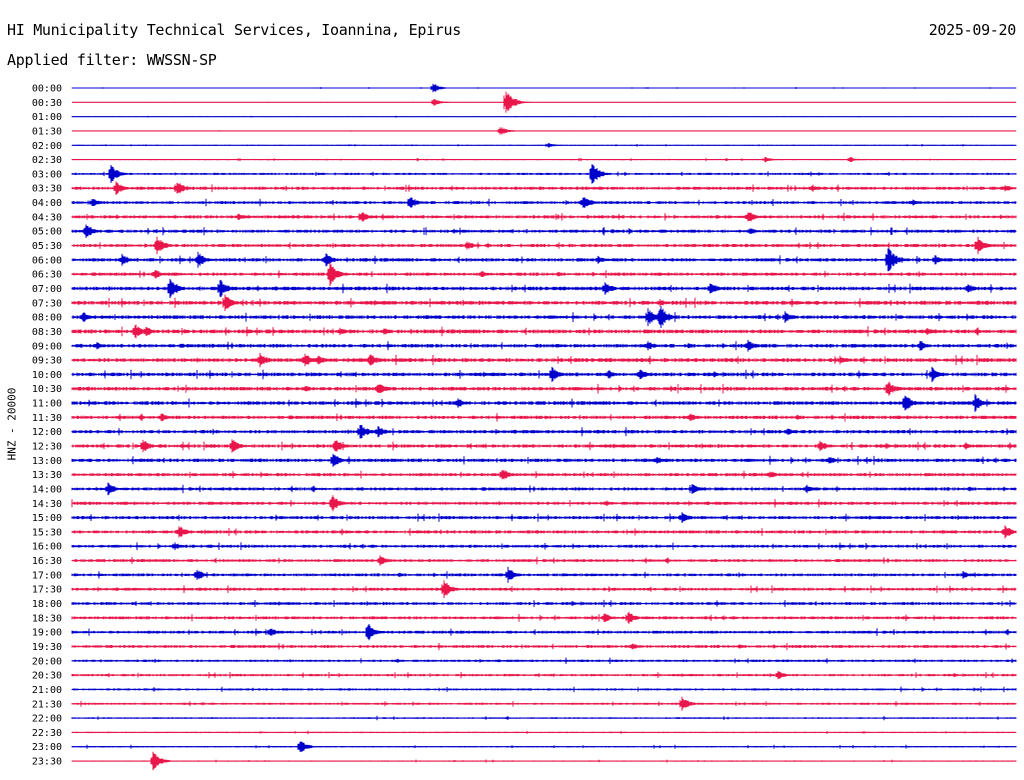 This screenshot has height=780, width=1024. What do you see at coordinates (47, 146) in the screenshot?
I see `time-tick-label: 02:00` at bounding box center [47, 146].